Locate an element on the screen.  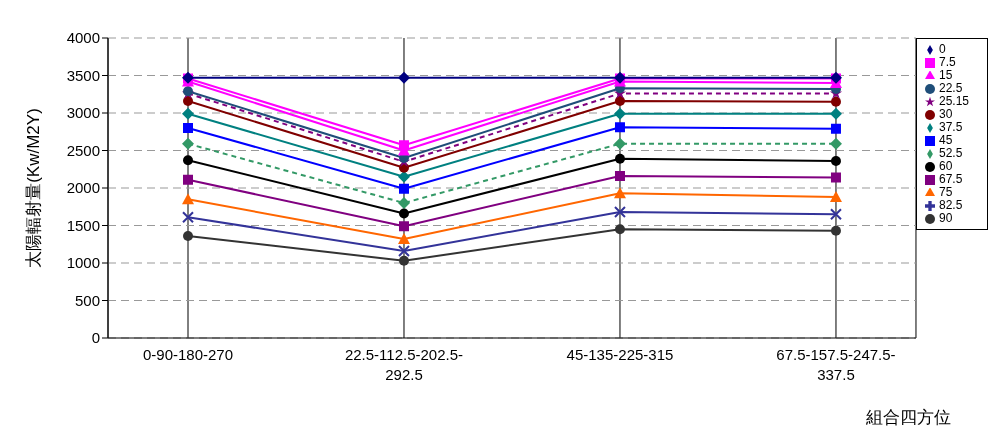
y-tick-label: 3500 is located at coordinates (83, 75).